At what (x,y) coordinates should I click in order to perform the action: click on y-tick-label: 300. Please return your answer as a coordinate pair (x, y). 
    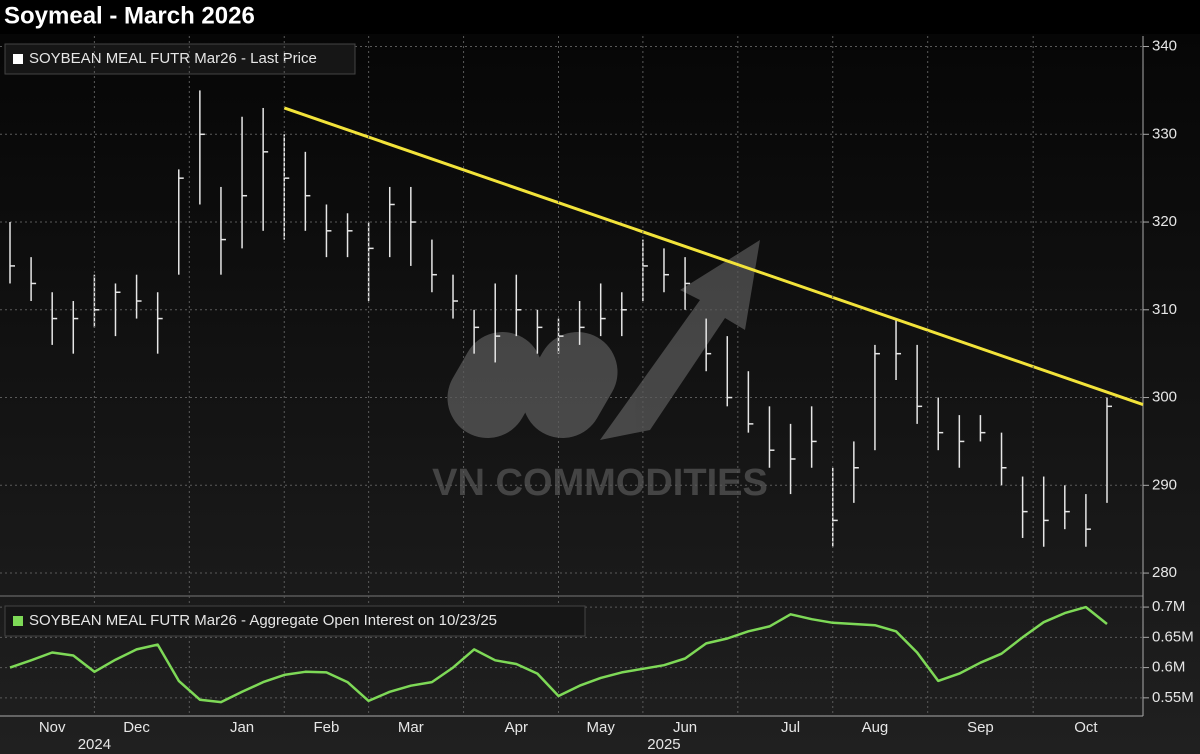
    Looking at the image, I should click on (1164, 397).